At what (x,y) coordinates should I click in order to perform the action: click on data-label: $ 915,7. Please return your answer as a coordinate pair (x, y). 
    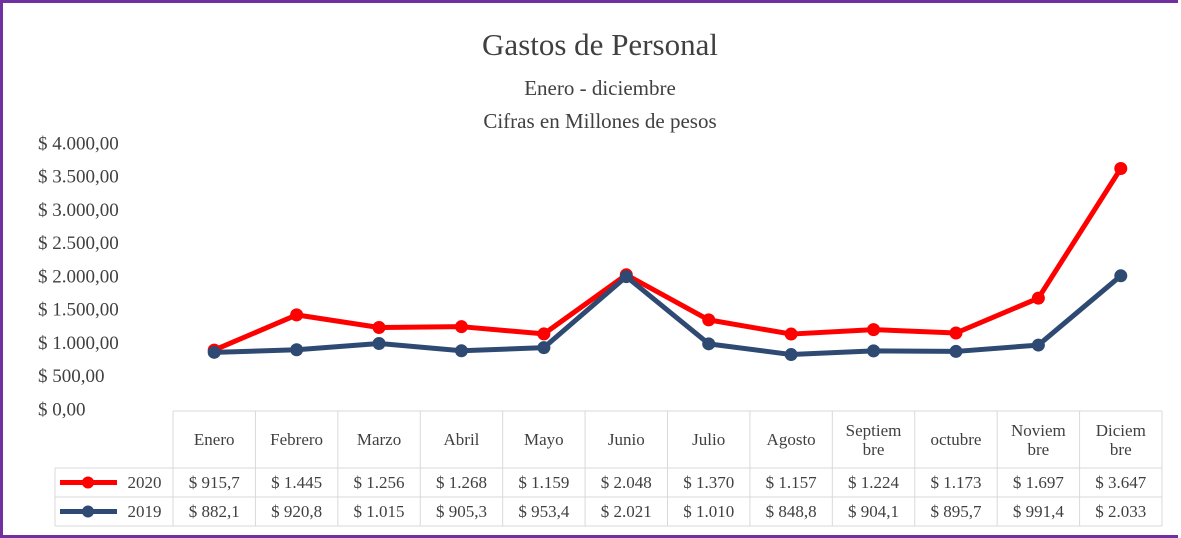
    Looking at the image, I should click on (214, 482).